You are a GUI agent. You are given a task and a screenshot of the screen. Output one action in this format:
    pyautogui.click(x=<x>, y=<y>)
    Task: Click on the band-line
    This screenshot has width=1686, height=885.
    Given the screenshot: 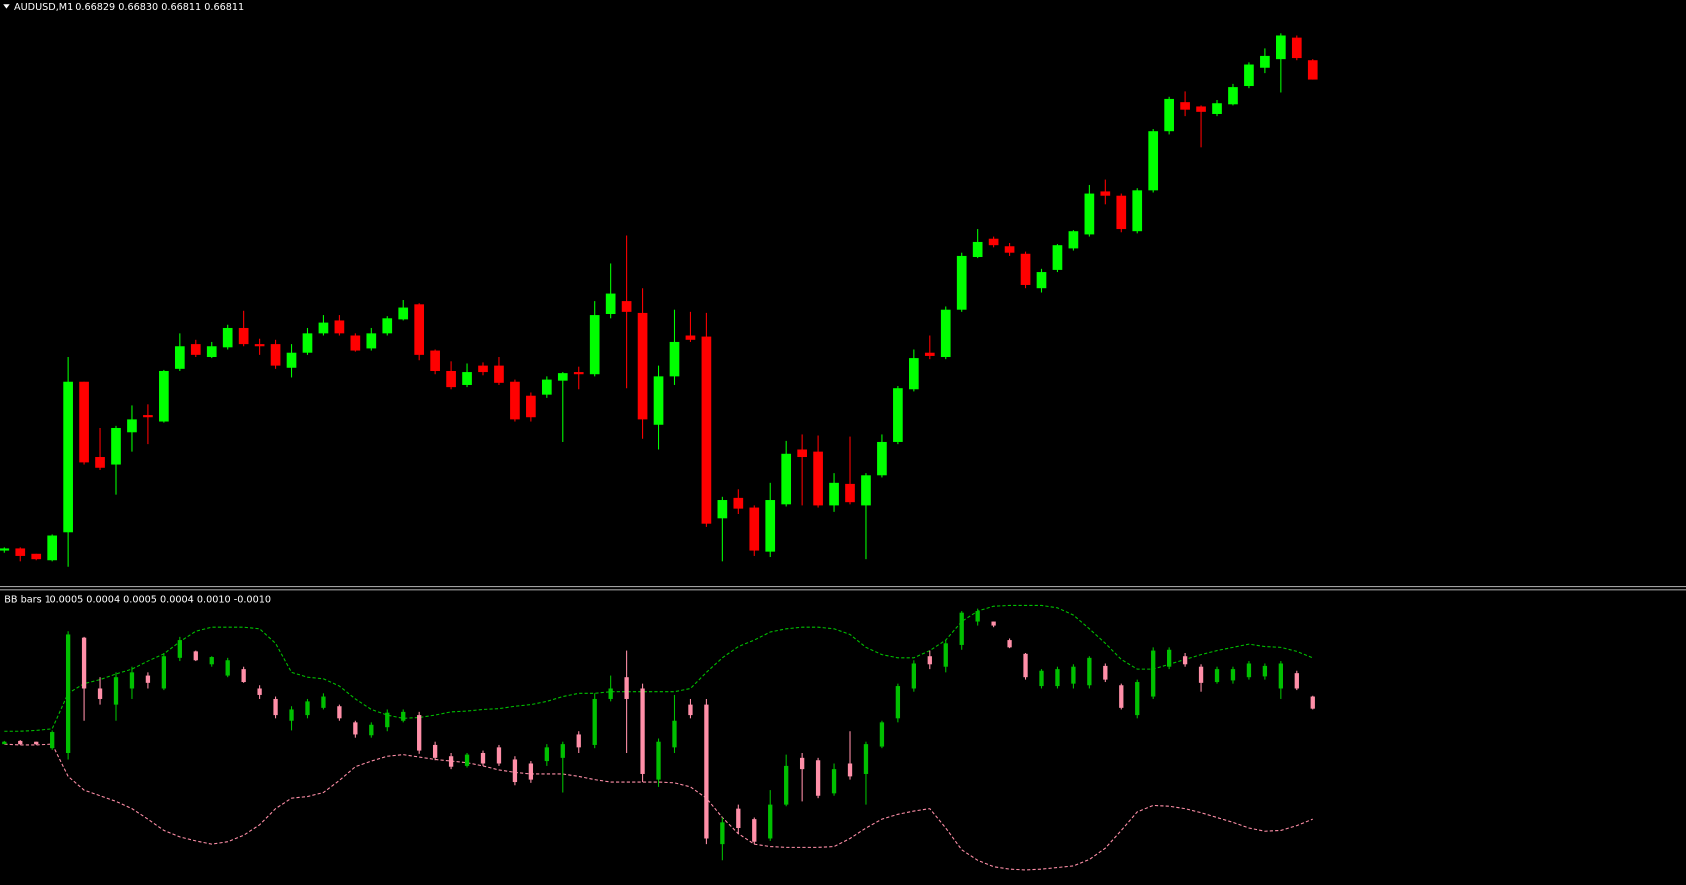 What is the action you would take?
    pyautogui.click(x=658, y=807)
    